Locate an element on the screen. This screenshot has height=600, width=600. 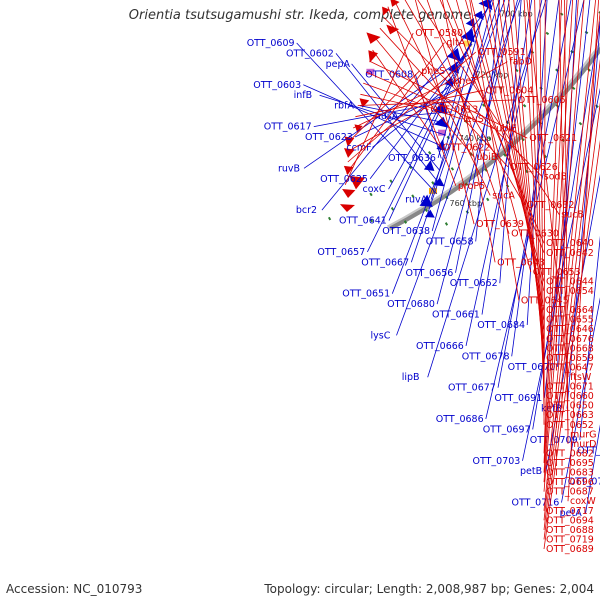
gene-label: fabD is located at coordinates (520, 62).